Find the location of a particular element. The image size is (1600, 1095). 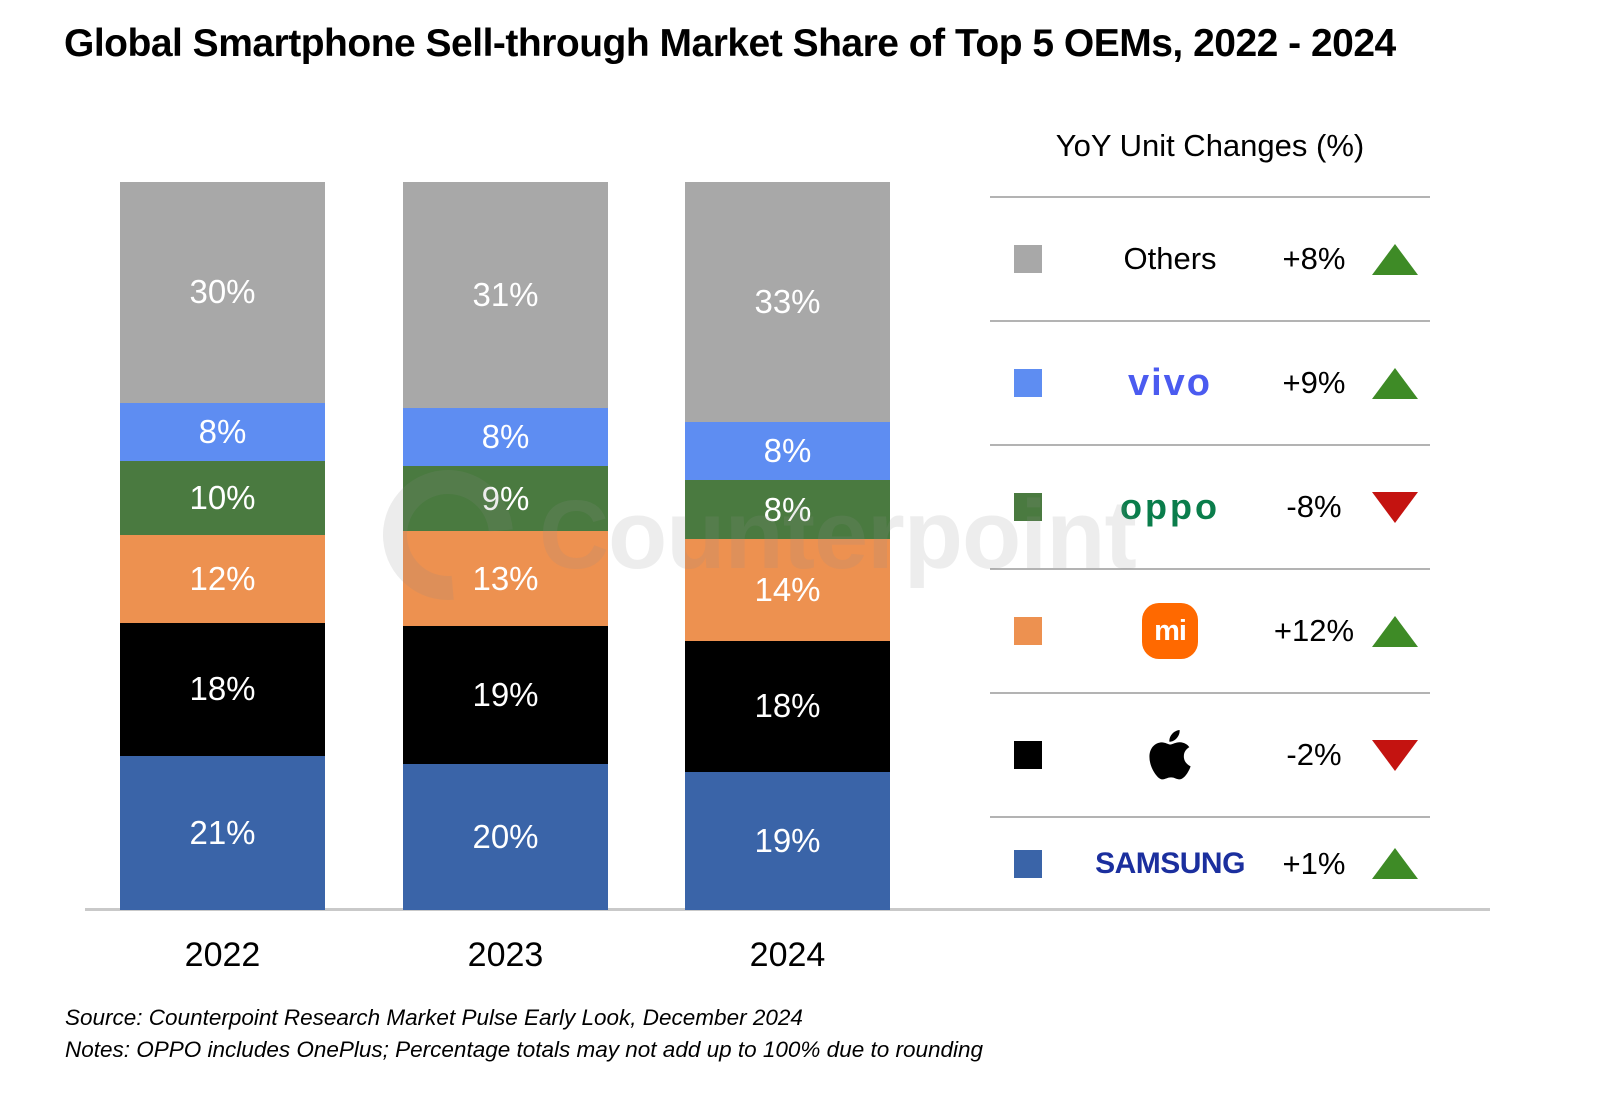

legend-row-vivo: vivo +9% is located at coordinates (1210, 384).